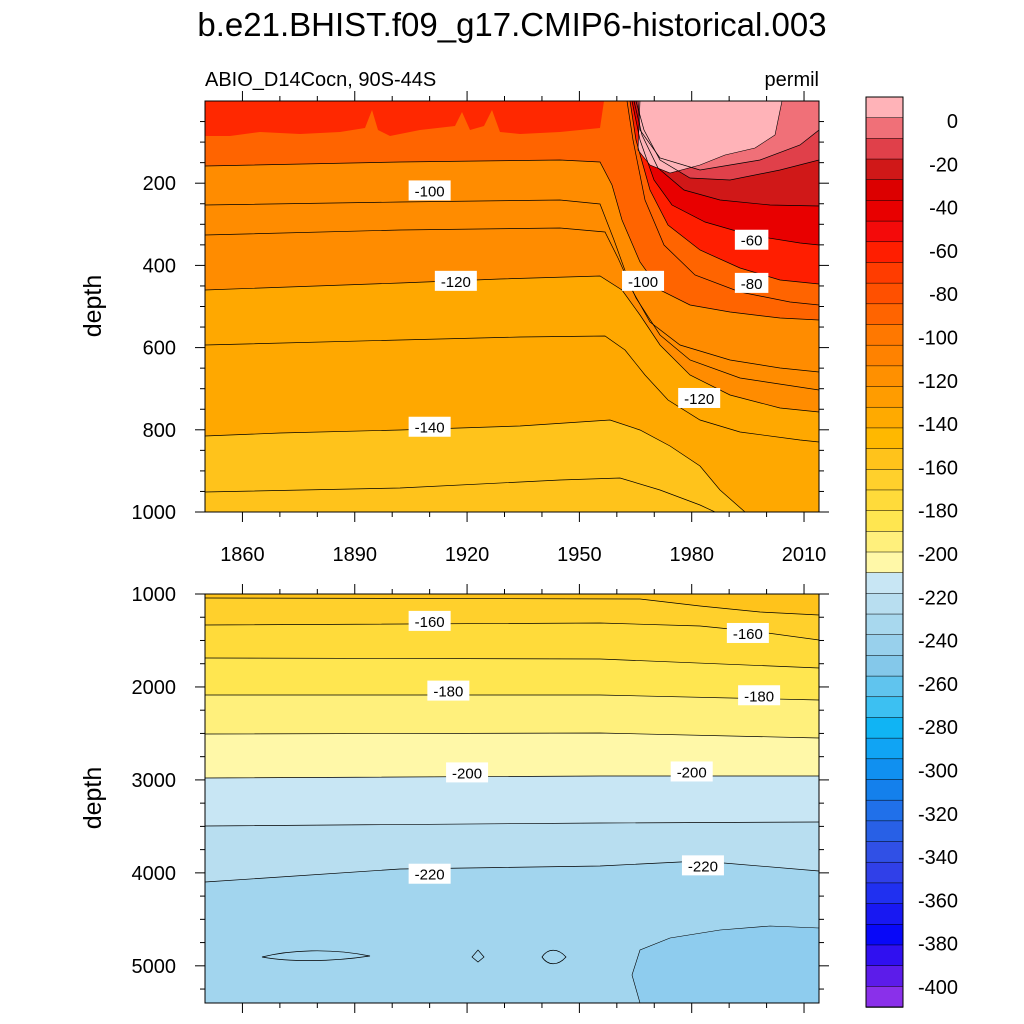  I want to click on upper-contour-label-text: -60, so click(752, 241).